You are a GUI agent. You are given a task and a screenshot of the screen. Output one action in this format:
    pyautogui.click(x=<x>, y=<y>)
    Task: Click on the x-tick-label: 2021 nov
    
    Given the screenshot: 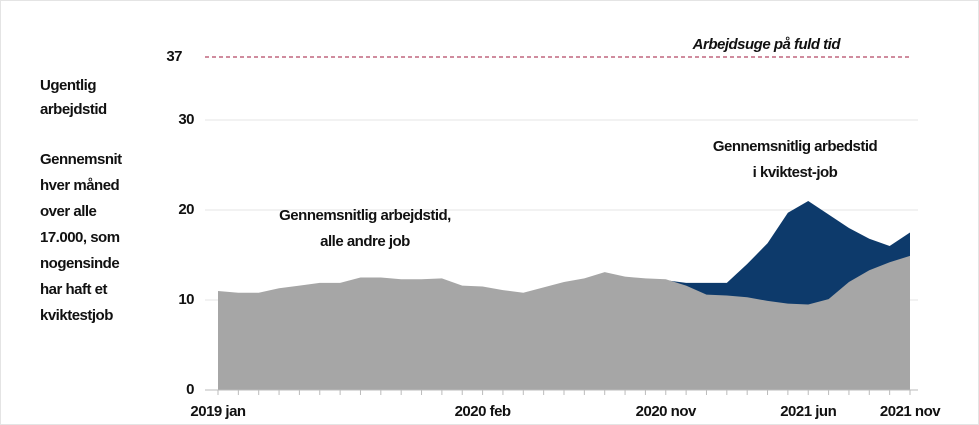 What is the action you would take?
    pyautogui.click(x=910, y=411)
    